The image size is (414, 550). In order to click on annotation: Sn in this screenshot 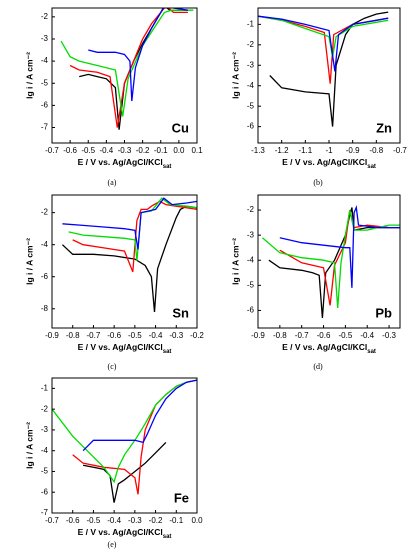, I will do `click(180, 312)`.